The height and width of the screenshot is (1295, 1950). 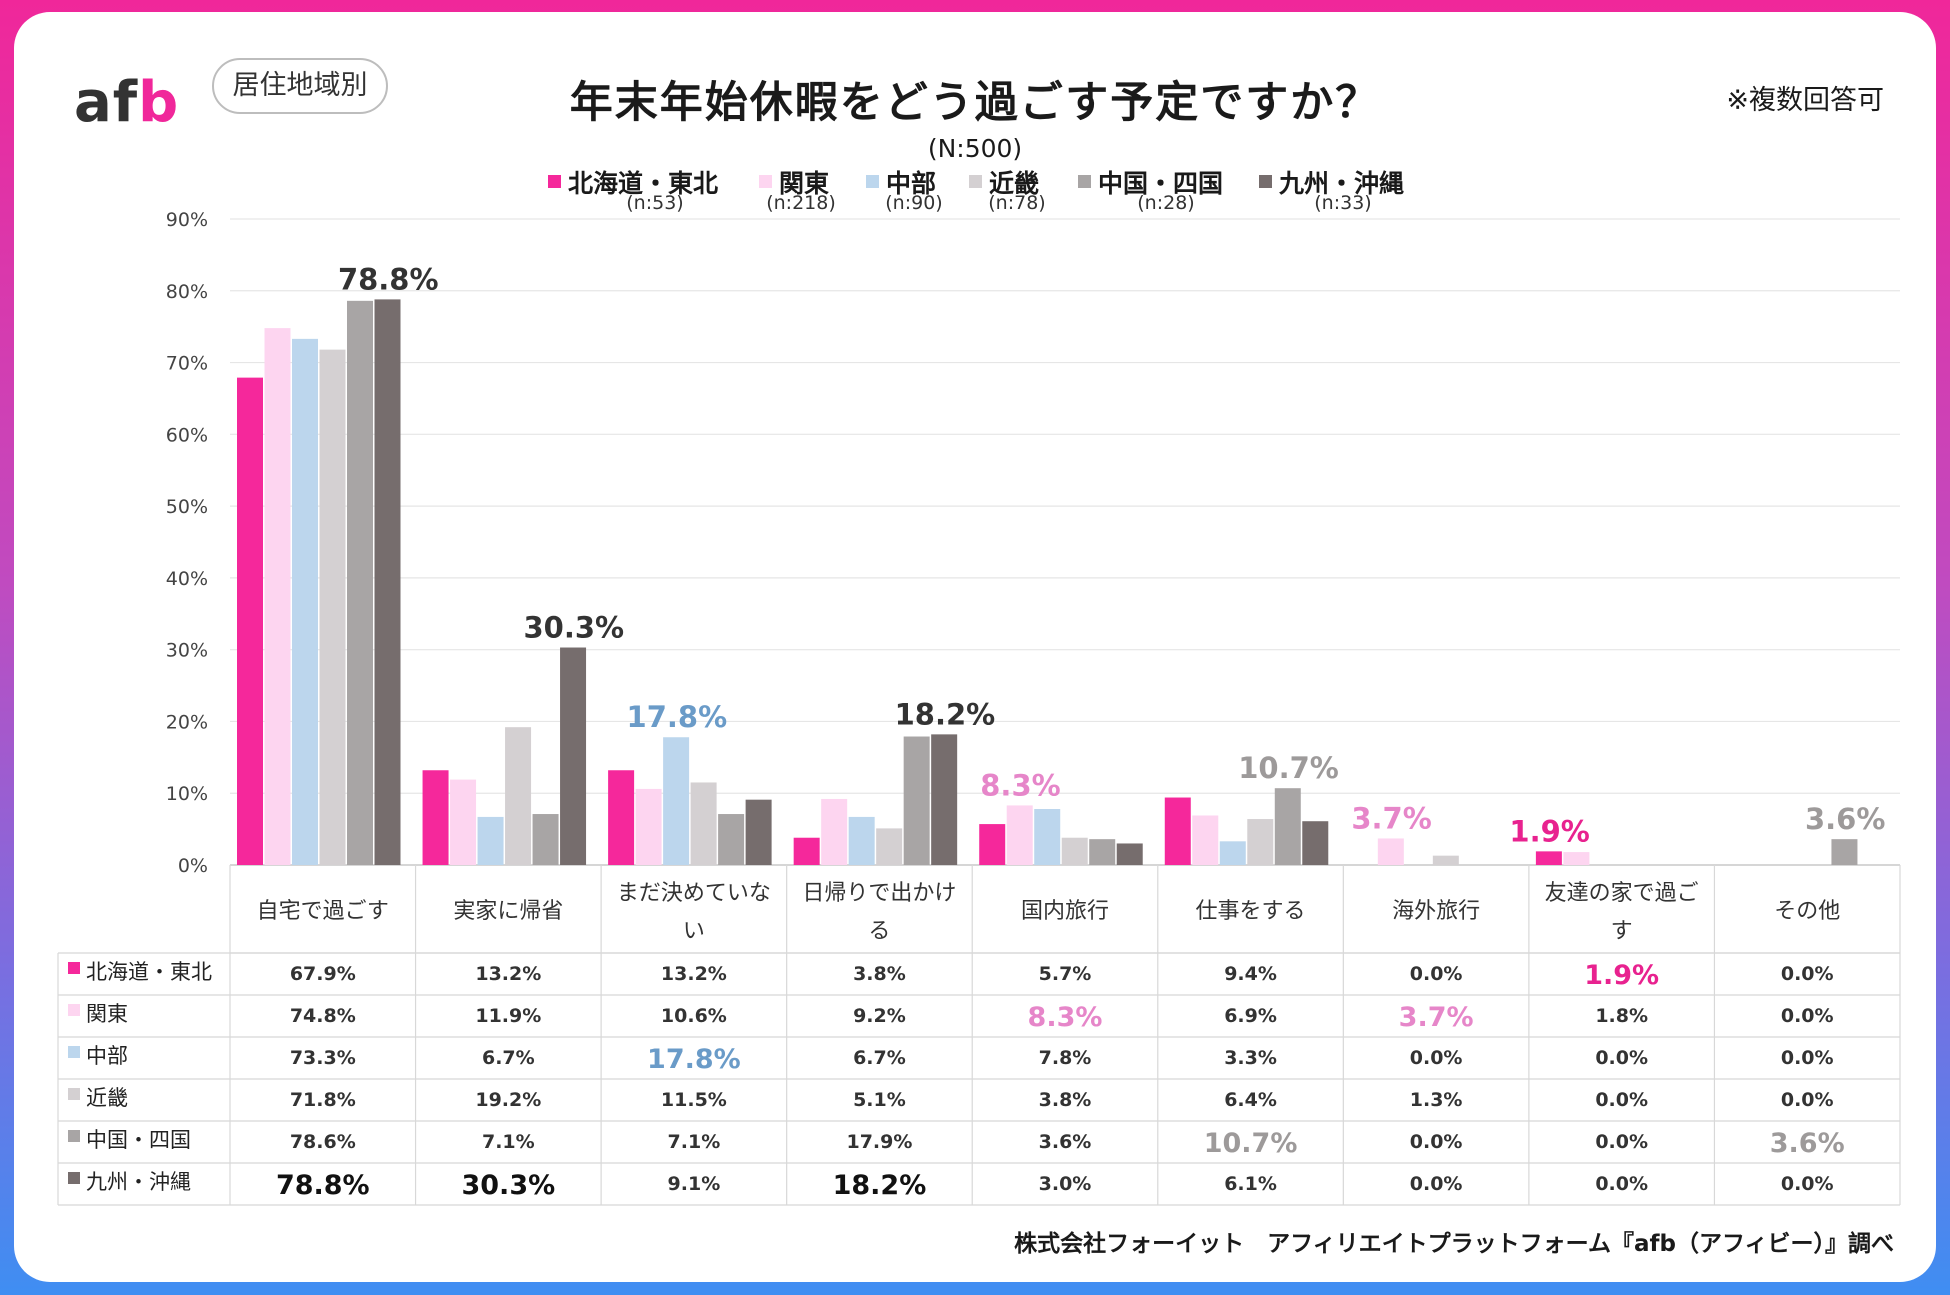 What do you see at coordinates (107, 1056) in the screenshot?
I see `row-label: 中部` at bounding box center [107, 1056].